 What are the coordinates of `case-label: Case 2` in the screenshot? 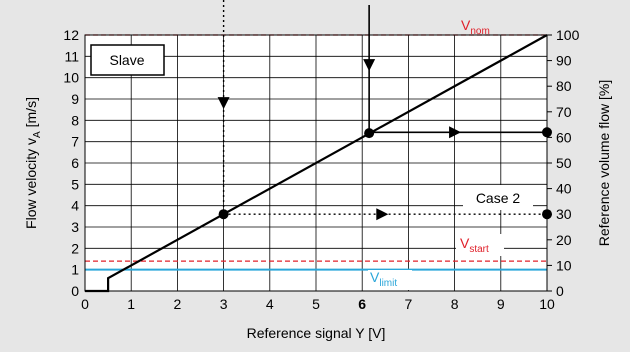 It's located at (498, 198).